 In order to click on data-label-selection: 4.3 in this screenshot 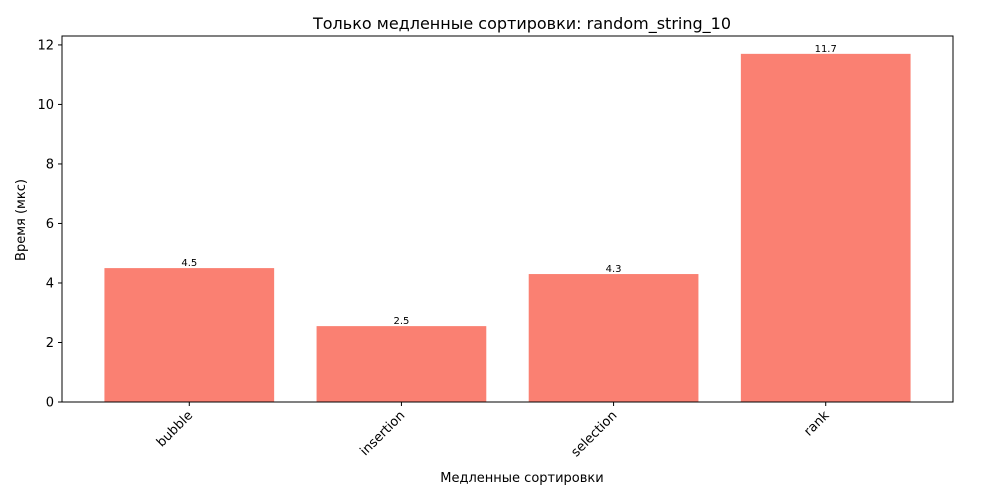, I will do `click(614, 269)`.